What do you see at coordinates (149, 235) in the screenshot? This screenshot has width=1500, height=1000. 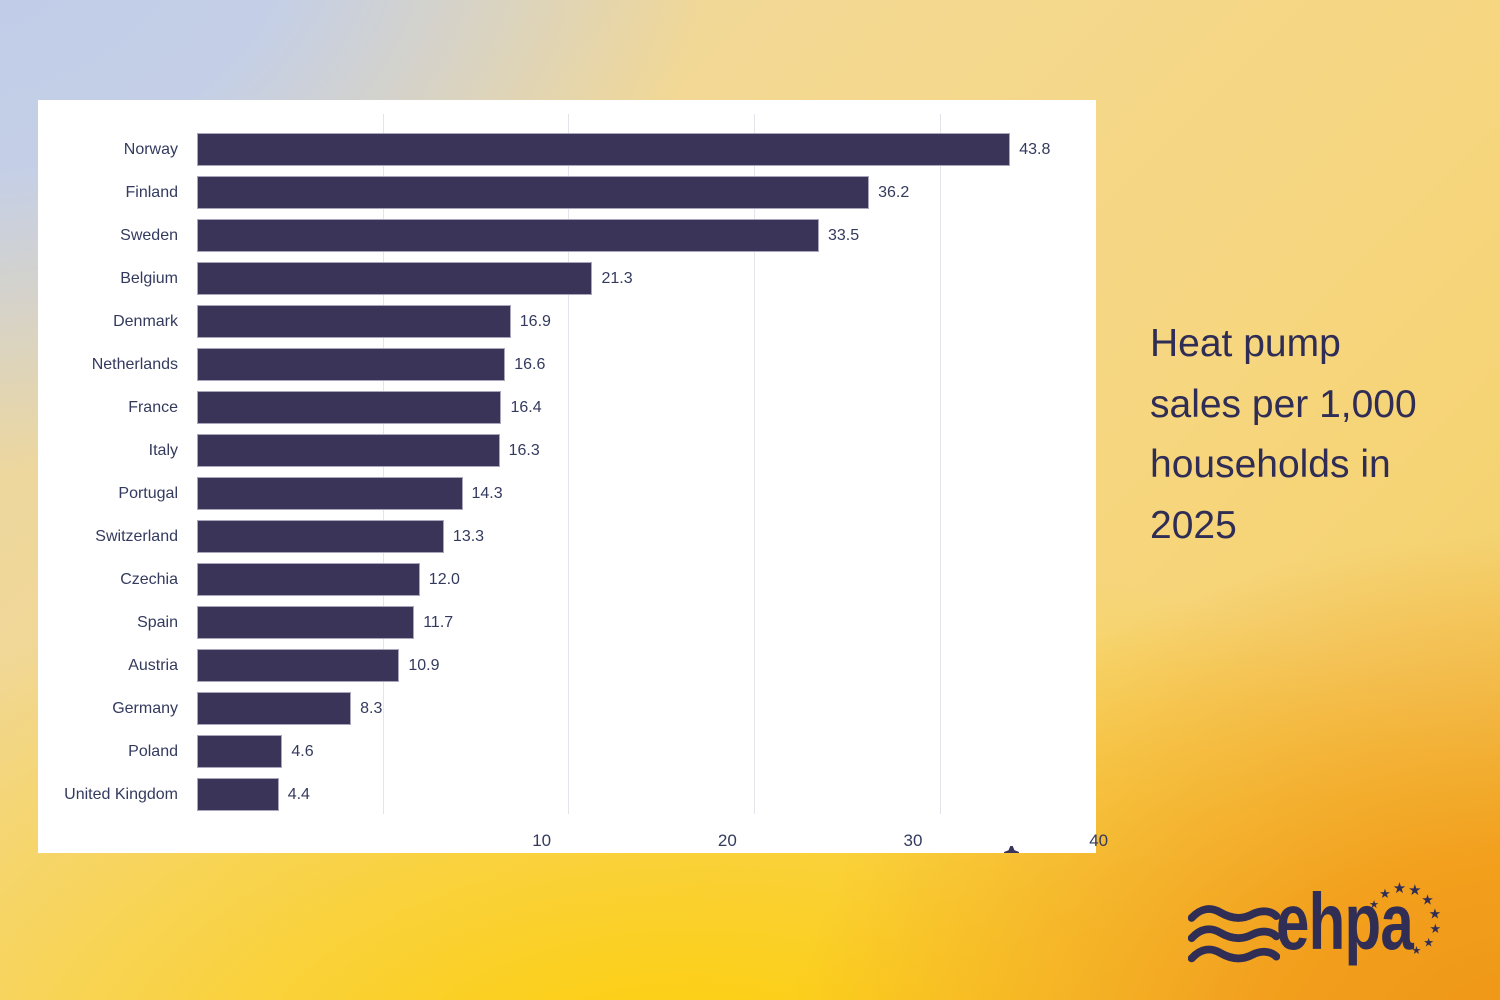 I see `country-label: Sweden` at bounding box center [149, 235].